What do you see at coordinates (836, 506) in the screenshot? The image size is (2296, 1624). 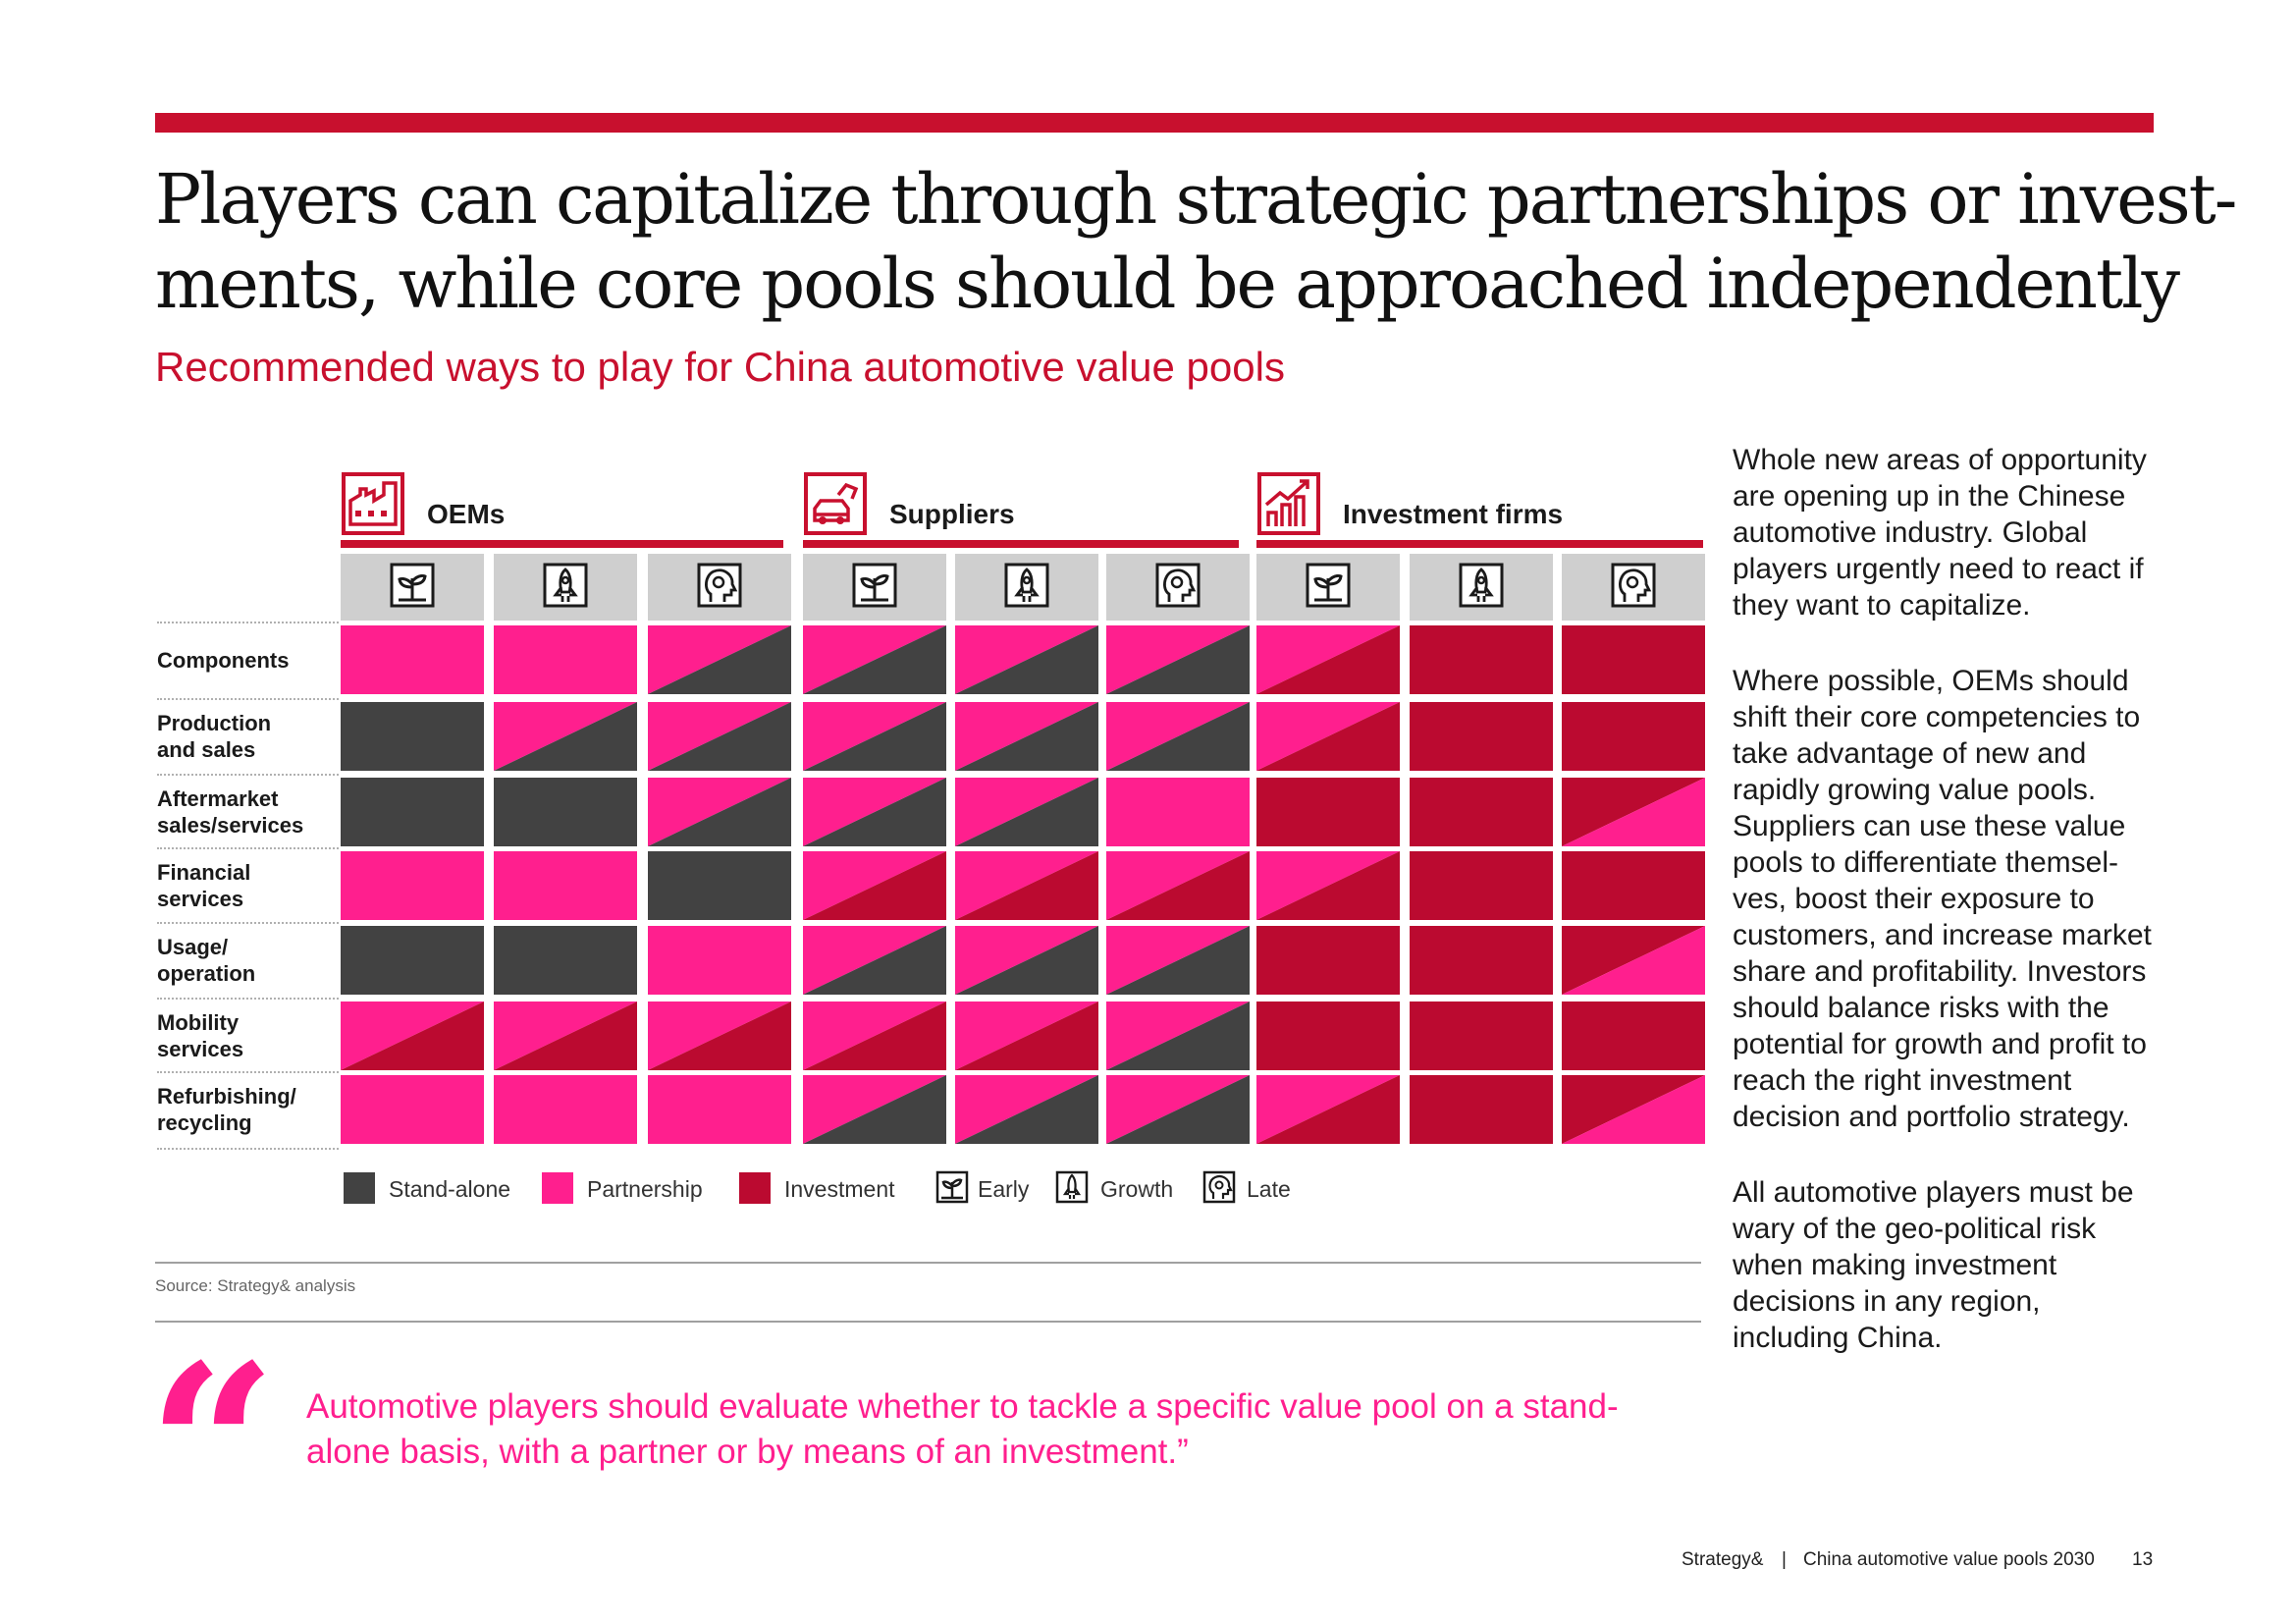 I see `car-parts-icon` at bounding box center [836, 506].